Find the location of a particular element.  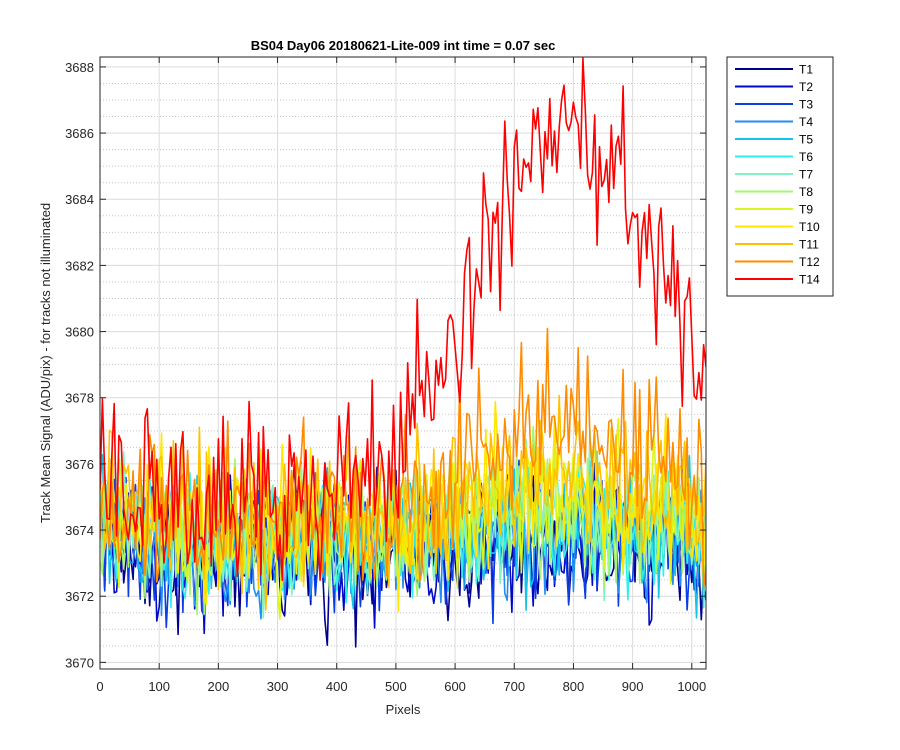

legend-label: T5 is located at coordinates (806, 140).